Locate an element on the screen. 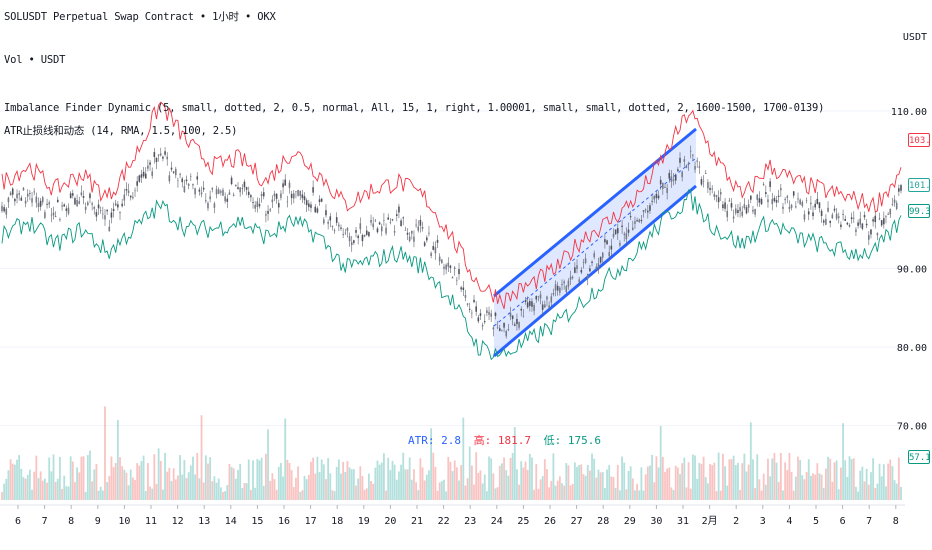  regression-channel is located at coordinates (595, 242).